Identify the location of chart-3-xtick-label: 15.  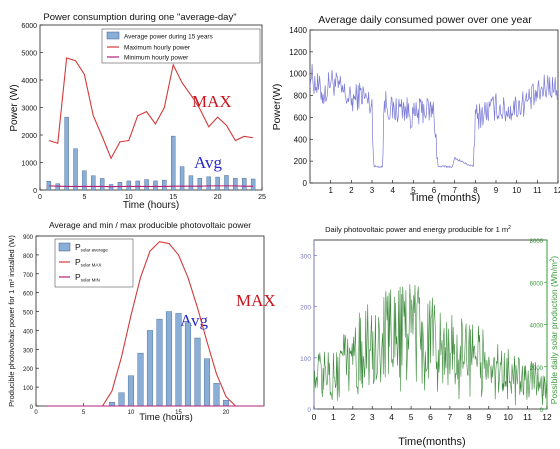
(178, 413).